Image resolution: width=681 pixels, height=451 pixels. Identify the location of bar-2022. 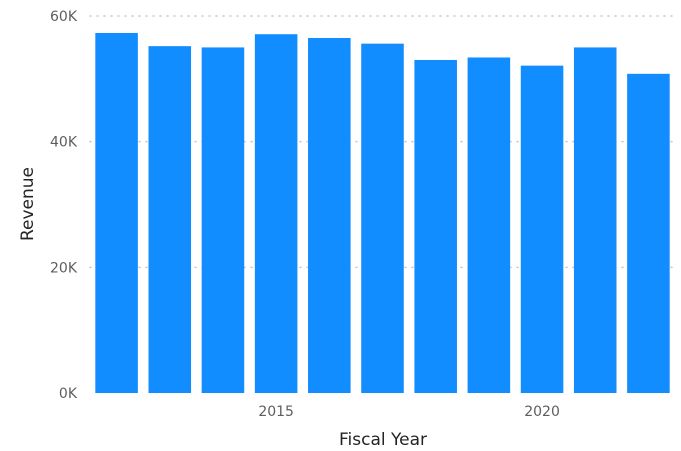
(648, 233).